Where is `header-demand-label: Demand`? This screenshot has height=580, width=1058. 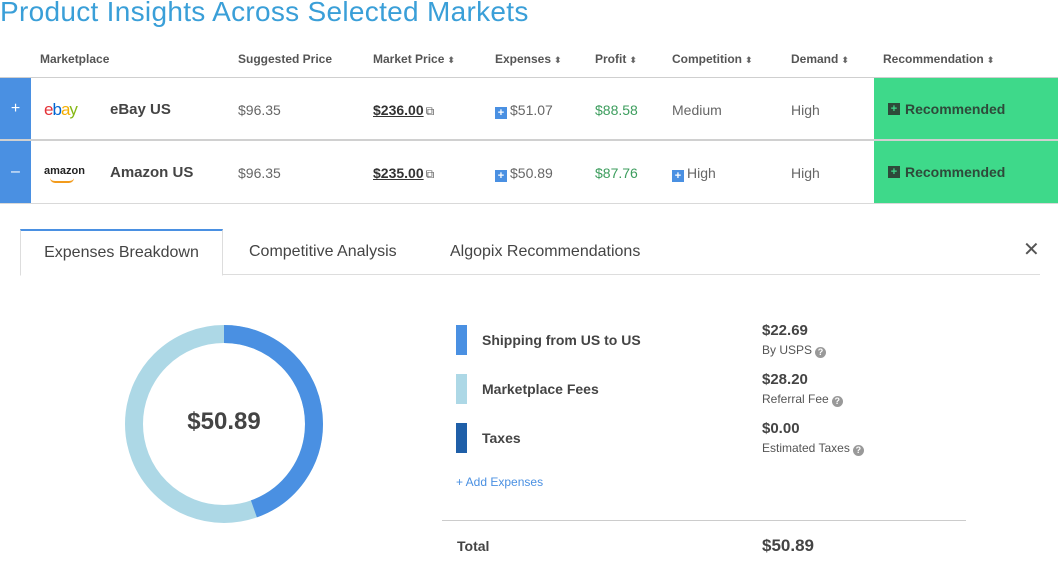 header-demand-label: Demand is located at coordinates (815, 59).